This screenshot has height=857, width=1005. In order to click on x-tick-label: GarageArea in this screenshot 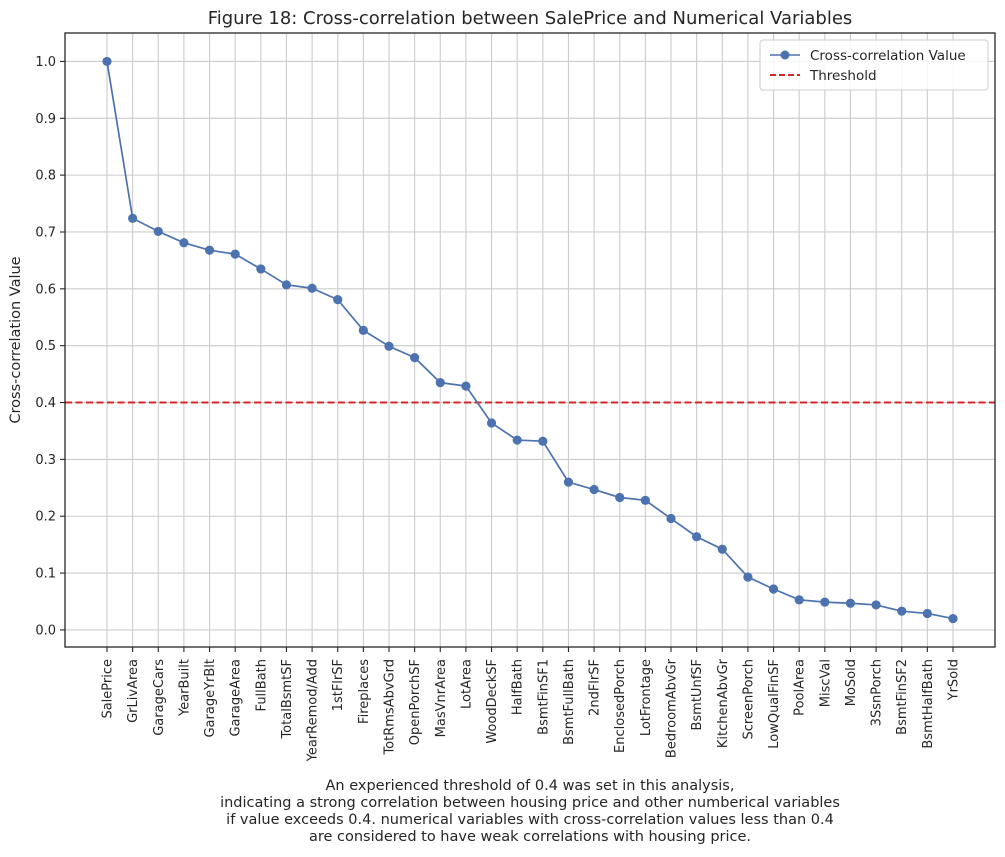, I will do `click(236, 698)`.